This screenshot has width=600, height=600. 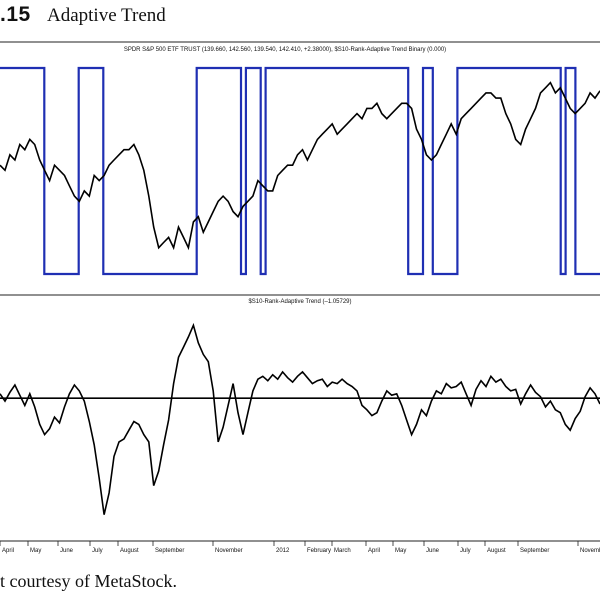 I want to click on x-tick-label: March, so click(x=342, y=551).